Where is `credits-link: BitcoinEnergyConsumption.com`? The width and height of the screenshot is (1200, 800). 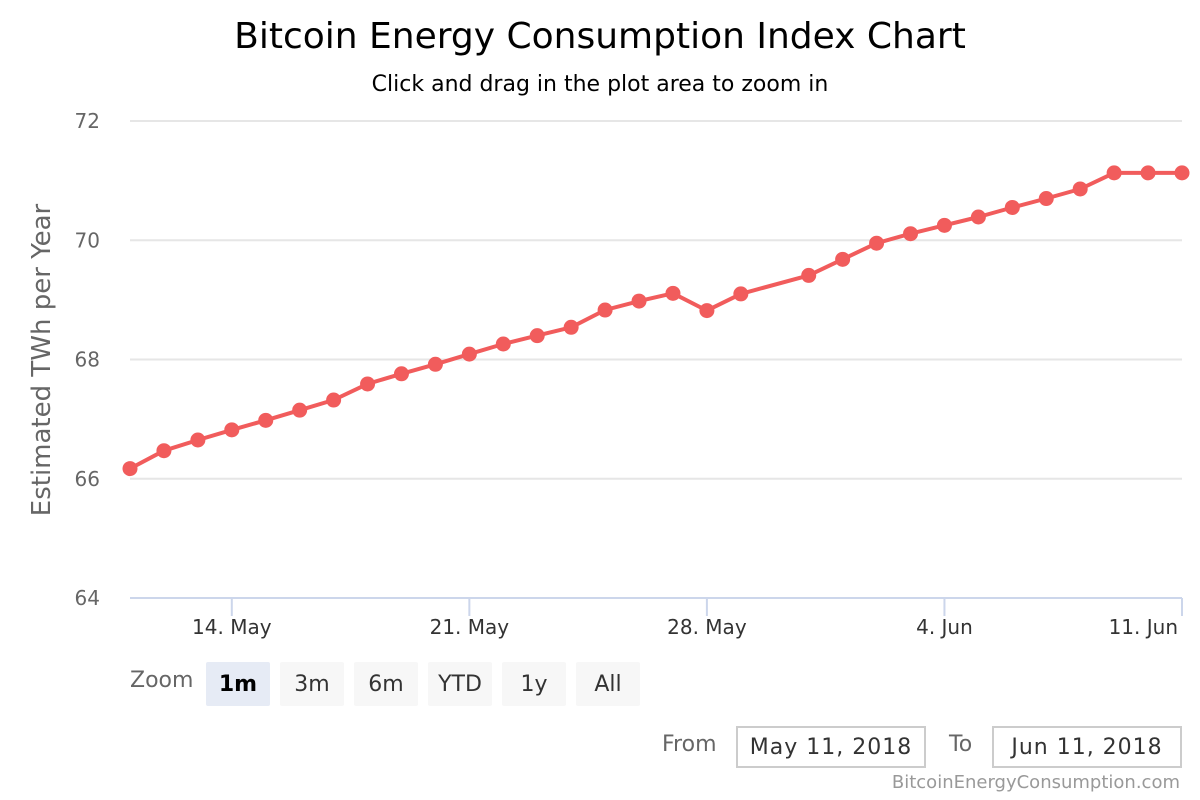 credits-link: BitcoinEnergyConsumption.com is located at coordinates (1035, 782).